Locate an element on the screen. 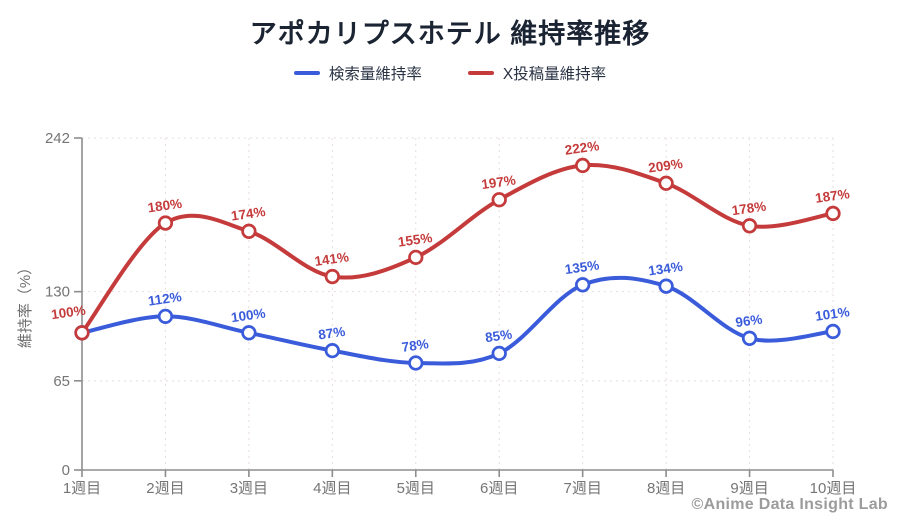 The width and height of the screenshot is (900, 519). data-point-label: 155% is located at coordinates (415, 240).